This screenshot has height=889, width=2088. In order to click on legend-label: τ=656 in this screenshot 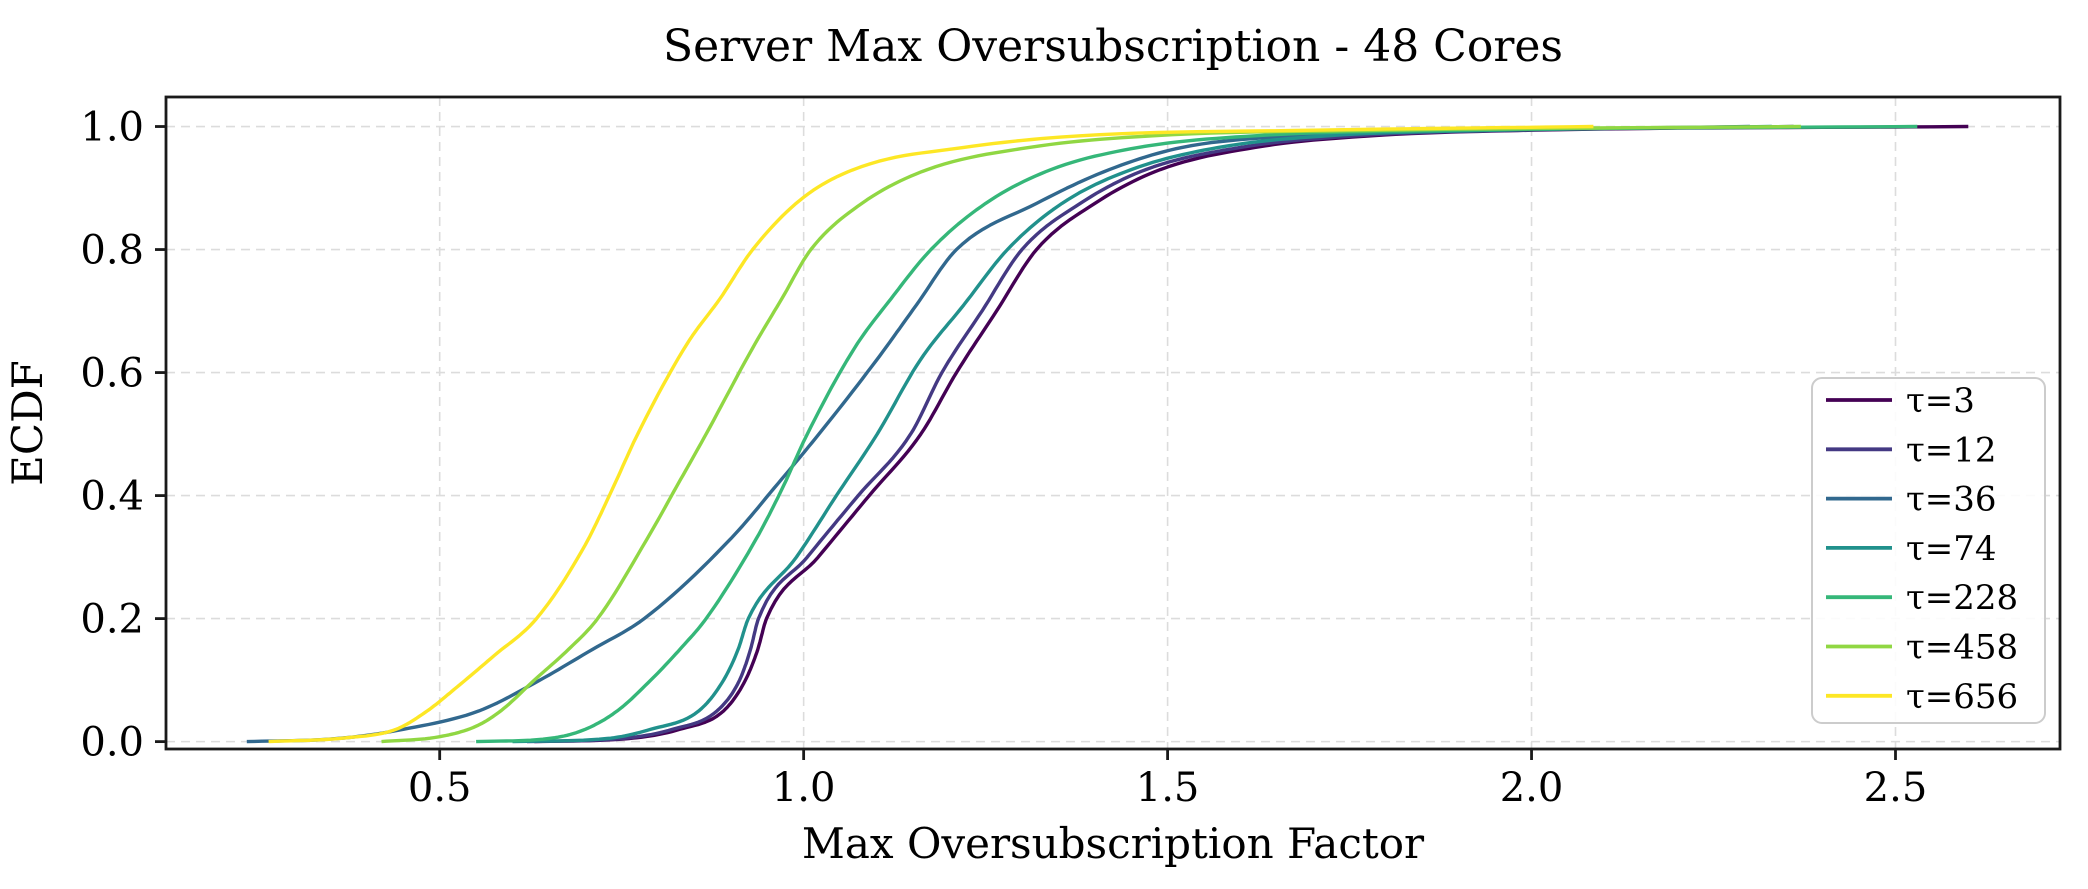, I will do `click(1962, 697)`.